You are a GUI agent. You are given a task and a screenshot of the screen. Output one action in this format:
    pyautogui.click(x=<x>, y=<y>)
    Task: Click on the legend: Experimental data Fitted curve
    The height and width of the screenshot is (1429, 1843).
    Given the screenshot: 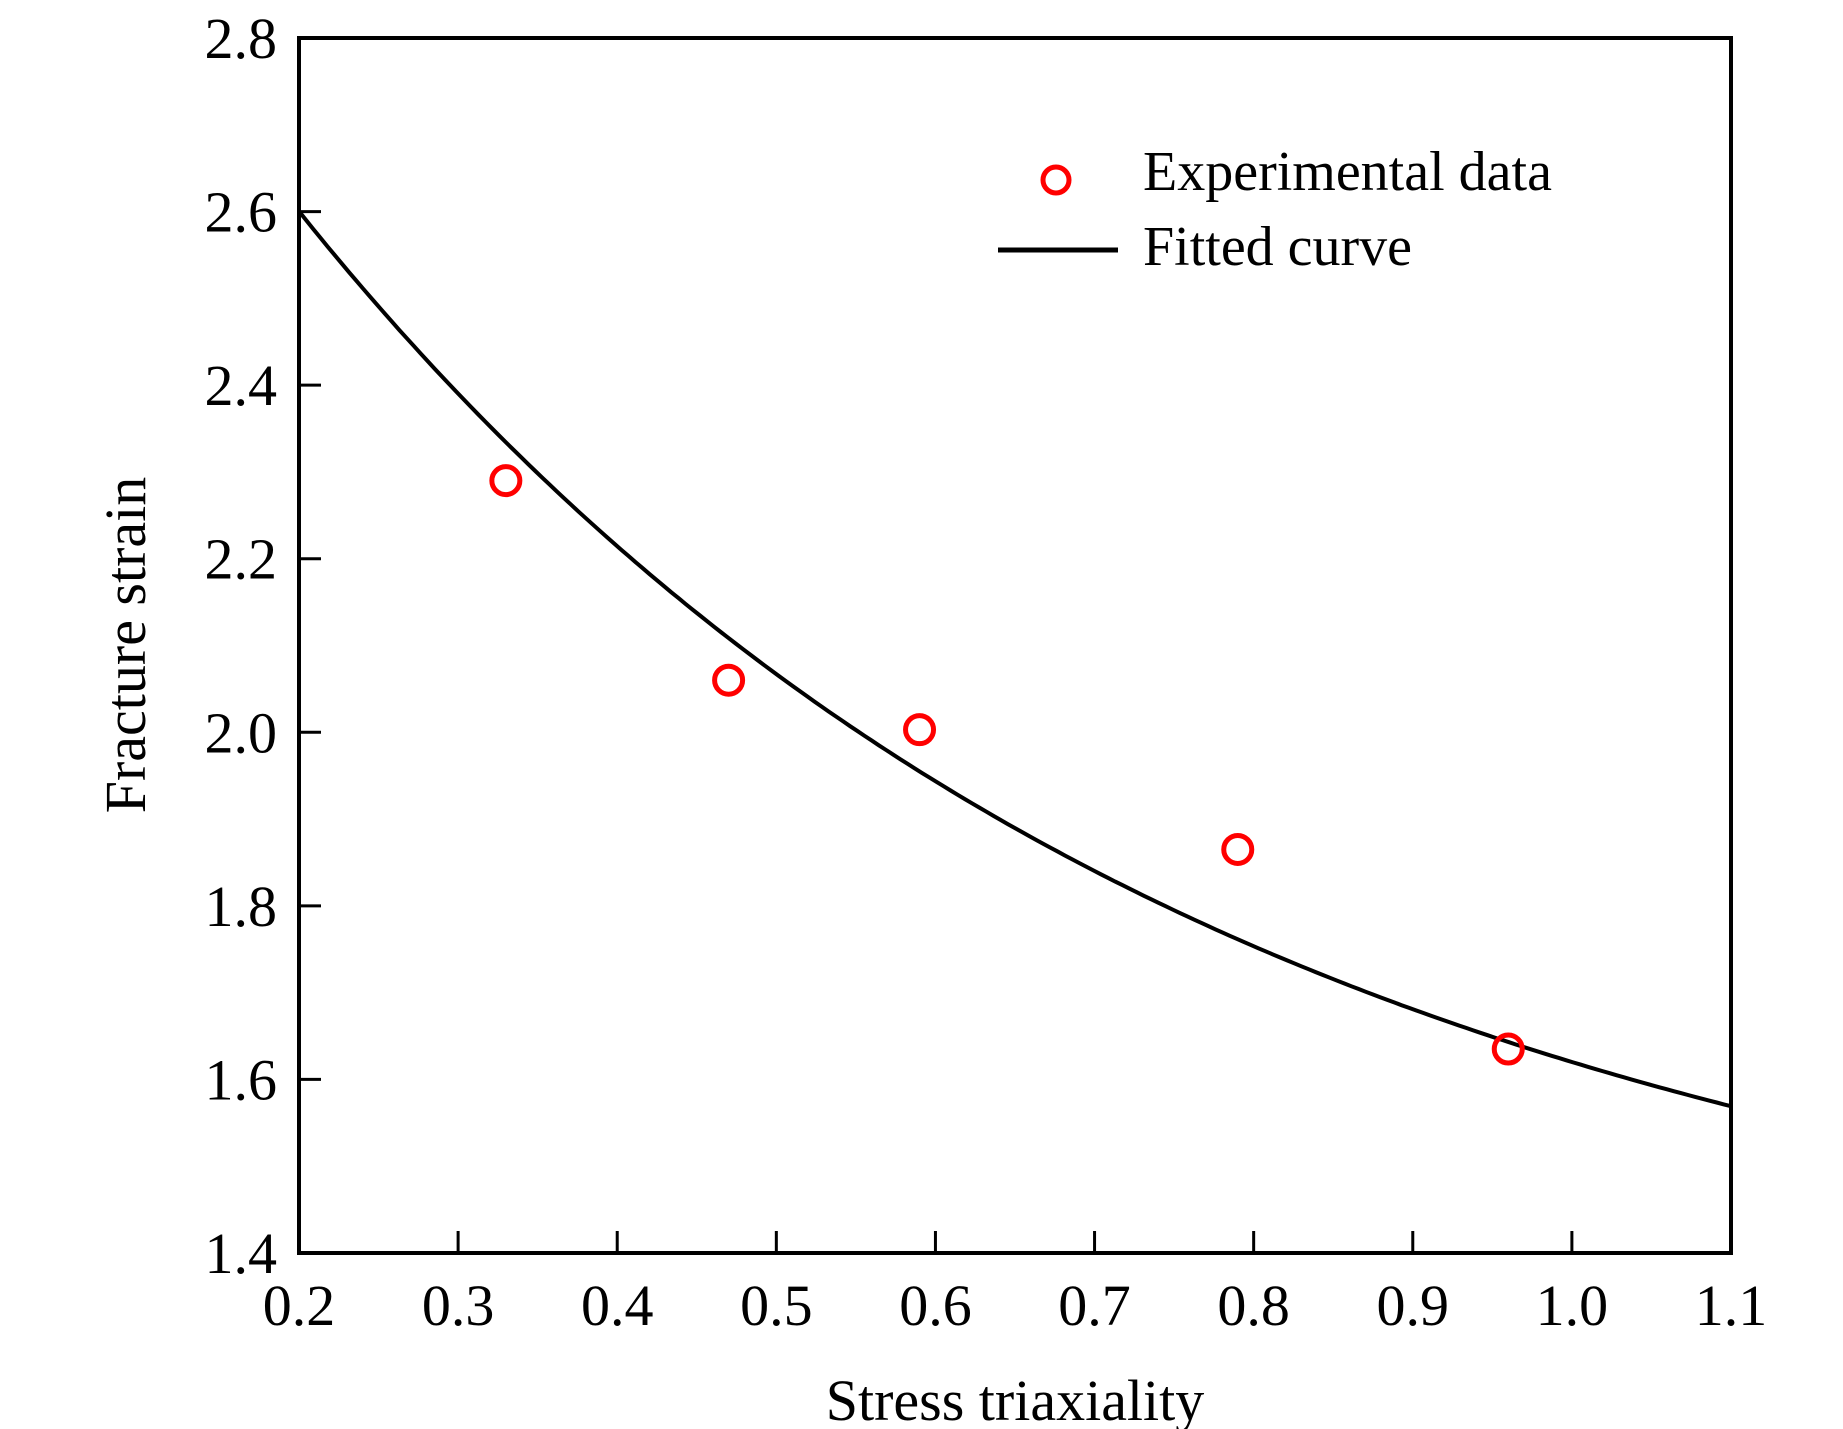 What is the action you would take?
    pyautogui.click(x=1275, y=209)
    